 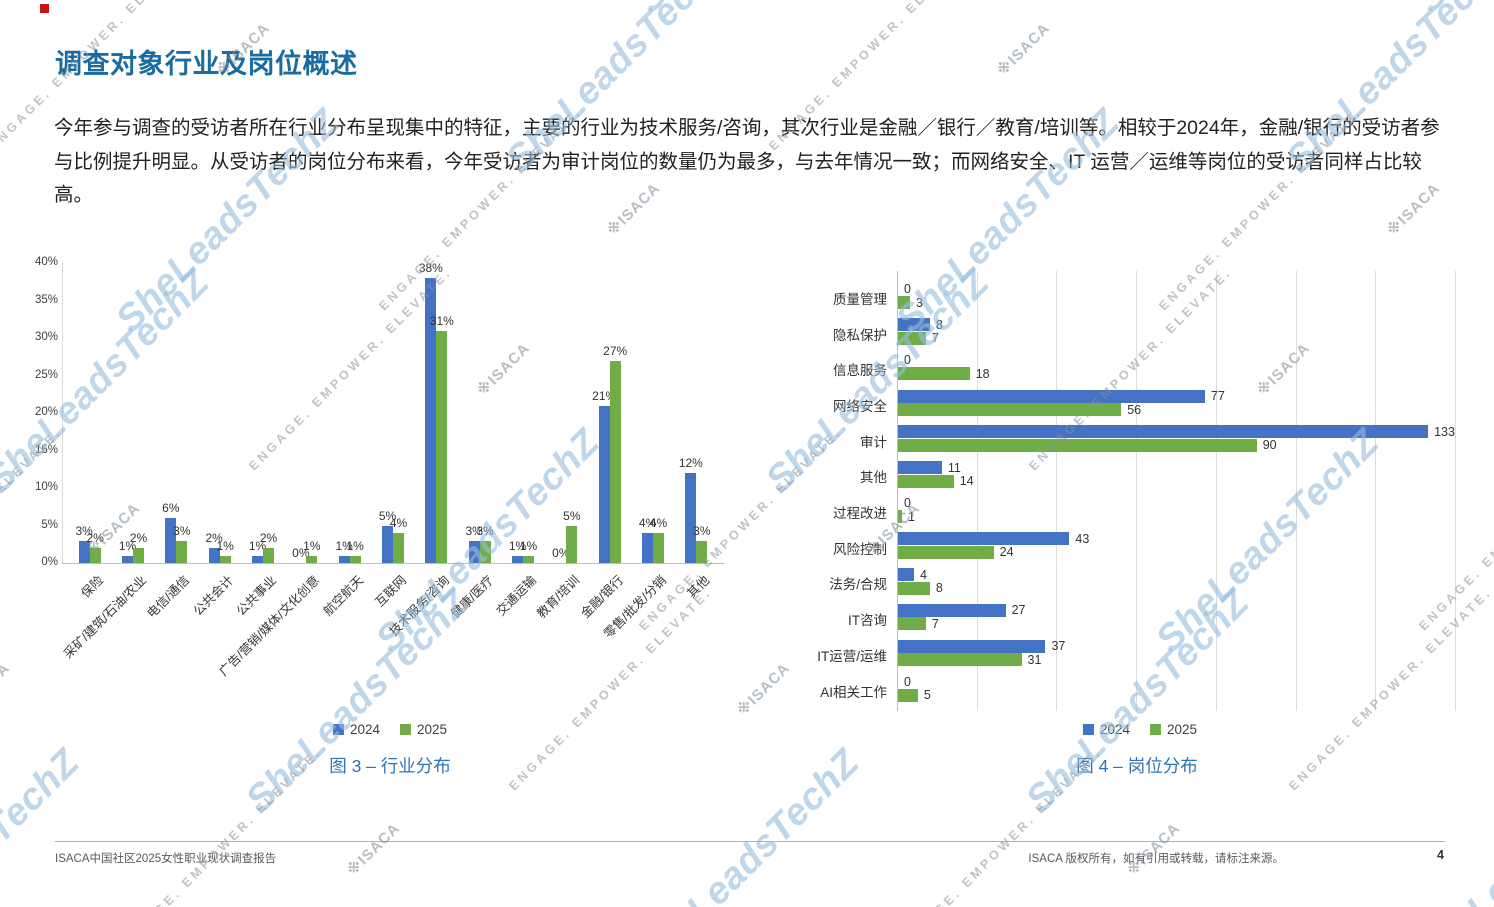 I want to click on category-label-text: 电信/通信, so click(x=168, y=597).